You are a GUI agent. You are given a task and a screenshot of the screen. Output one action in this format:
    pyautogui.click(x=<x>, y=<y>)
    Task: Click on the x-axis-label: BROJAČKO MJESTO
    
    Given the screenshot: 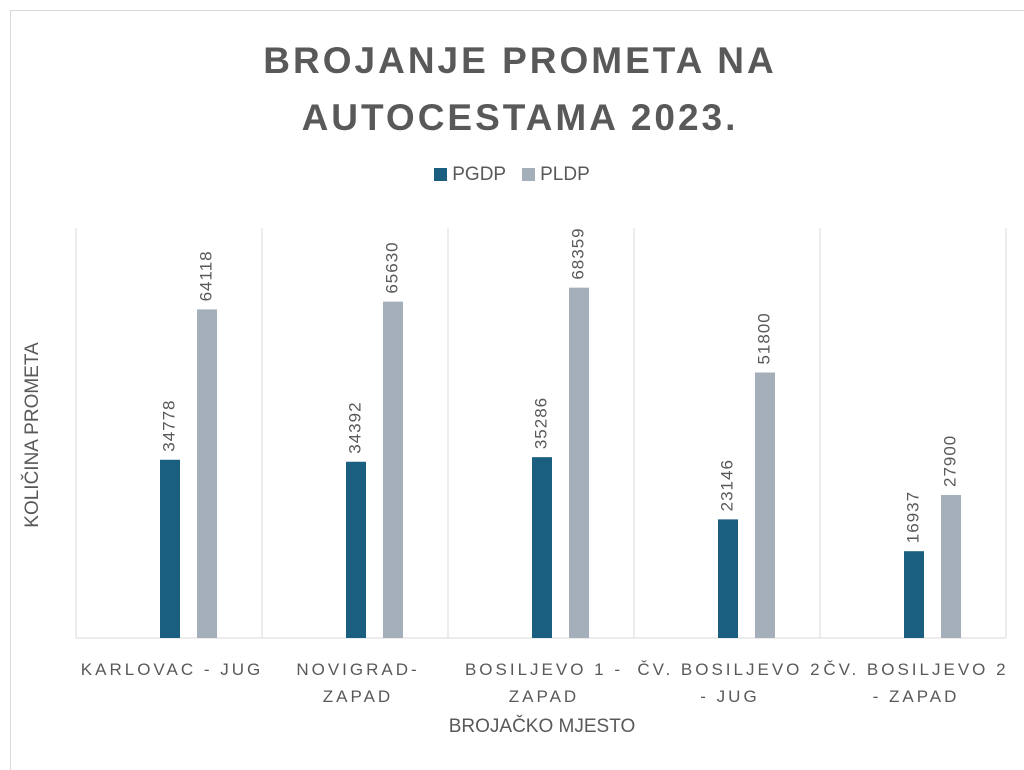 What is the action you would take?
    pyautogui.click(x=542, y=726)
    